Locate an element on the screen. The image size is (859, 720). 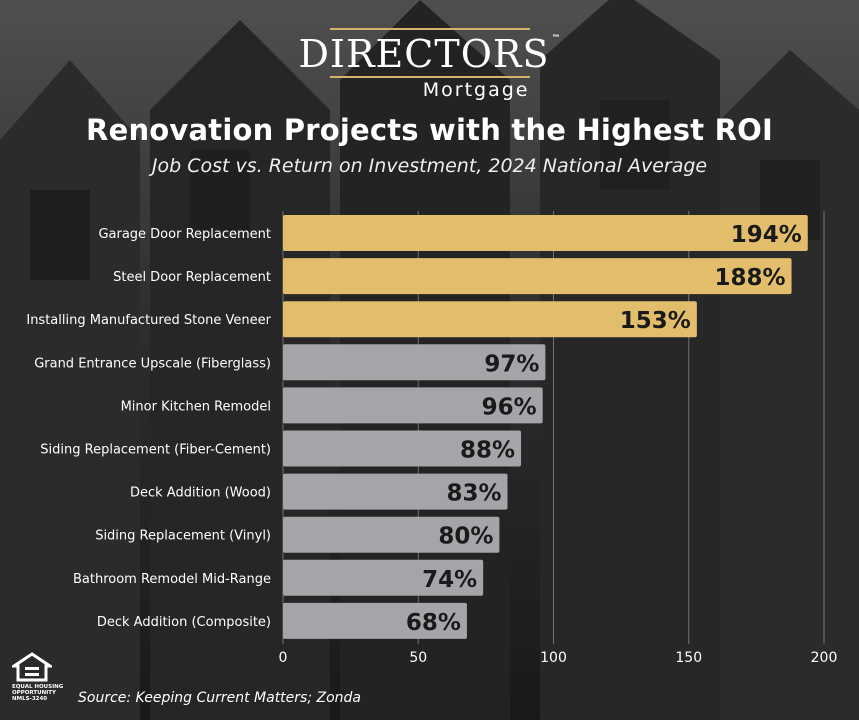
data-label: 68% is located at coordinates (433, 623).